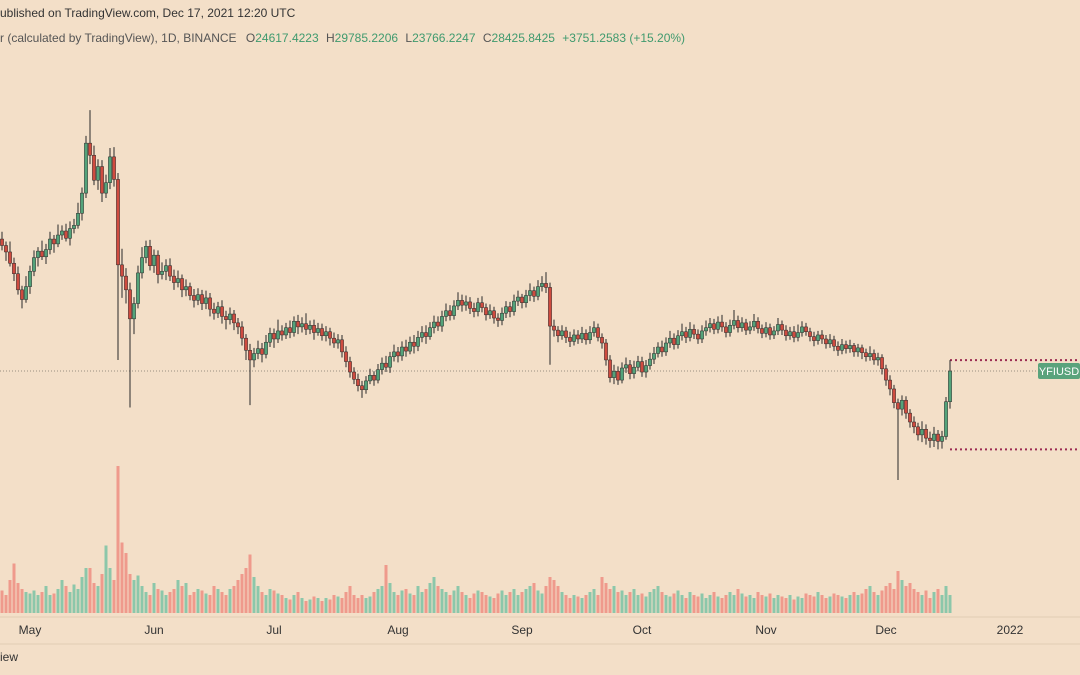  Describe the element at coordinates (408, 38) in the screenshot. I see `low-label: L` at that location.